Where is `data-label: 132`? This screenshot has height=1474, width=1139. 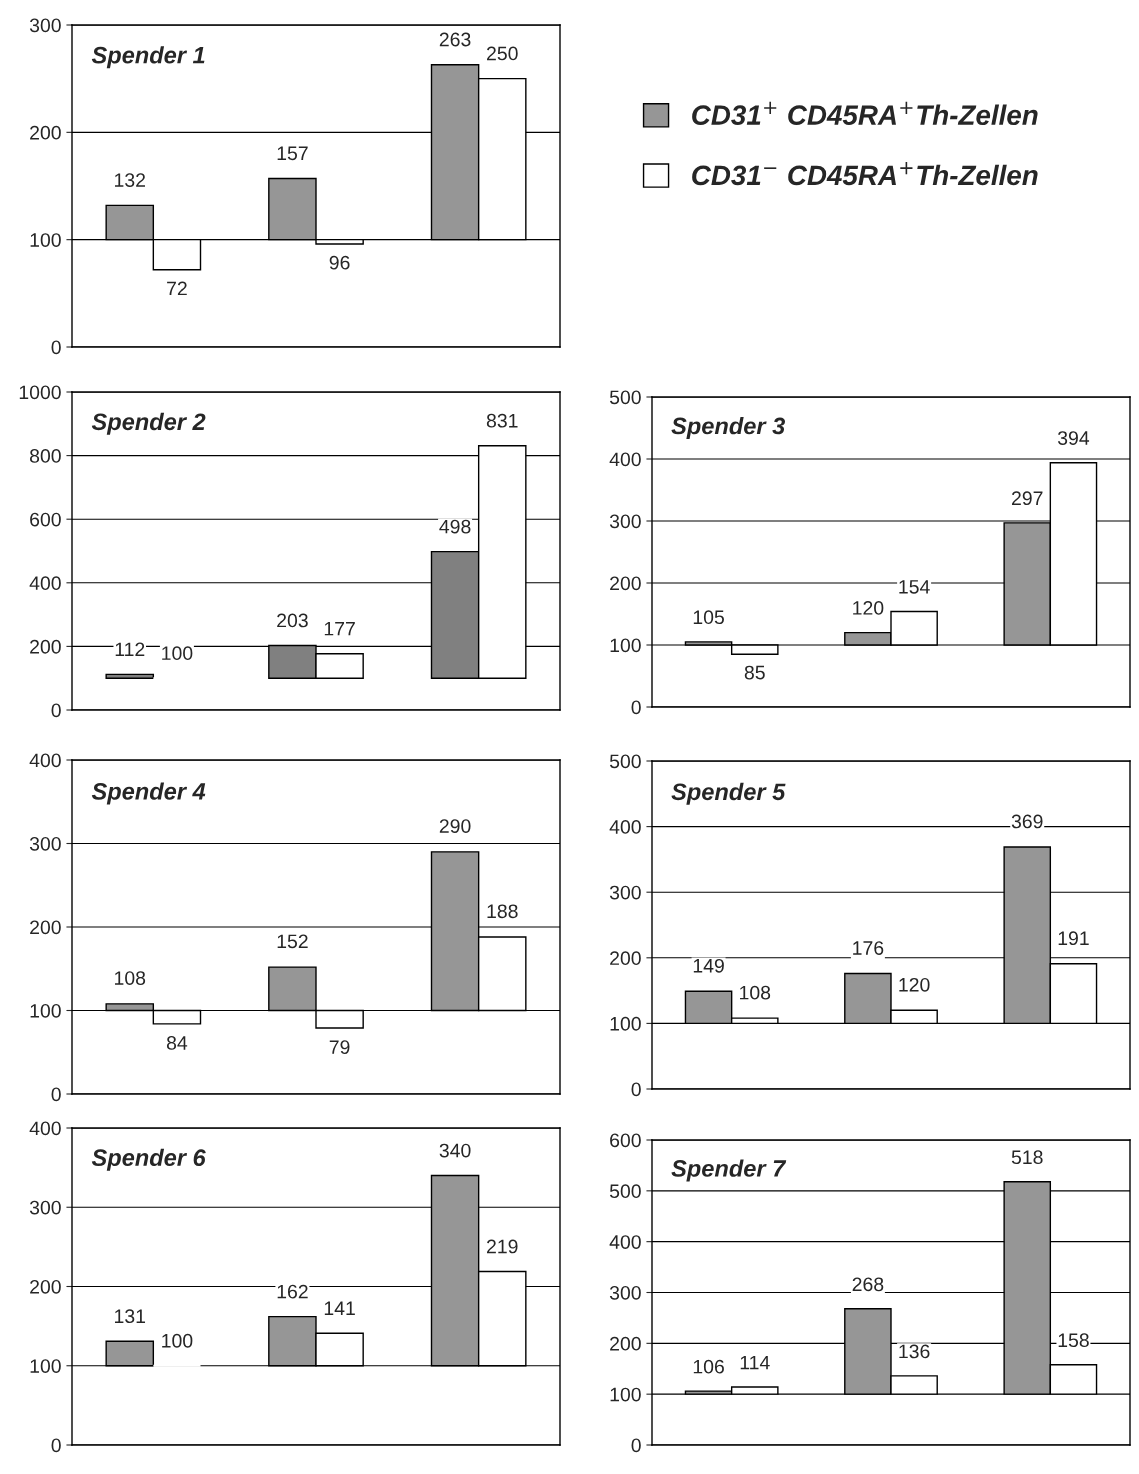 data-label: 132 is located at coordinates (130, 180).